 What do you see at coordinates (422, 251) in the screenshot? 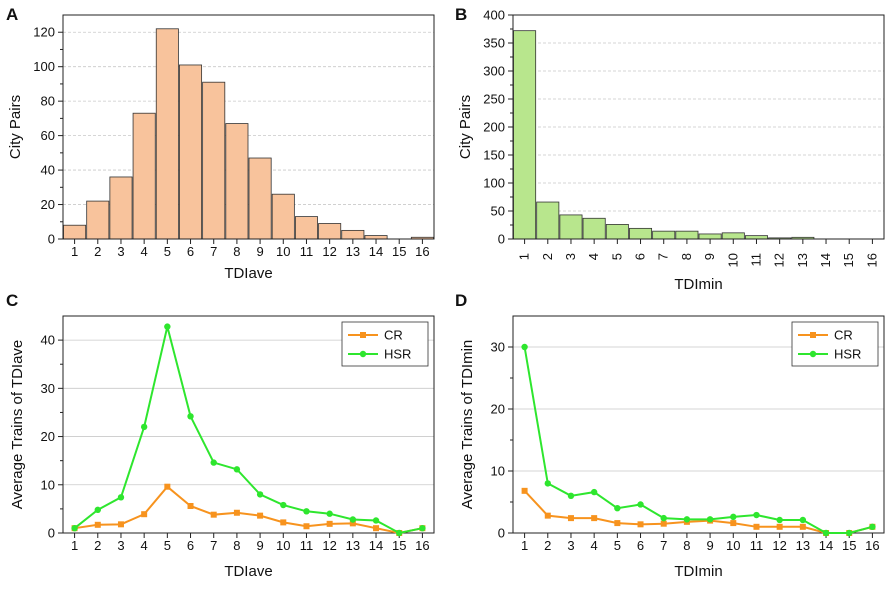
I see `x-tick-label: 16` at bounding box center [422, 251].